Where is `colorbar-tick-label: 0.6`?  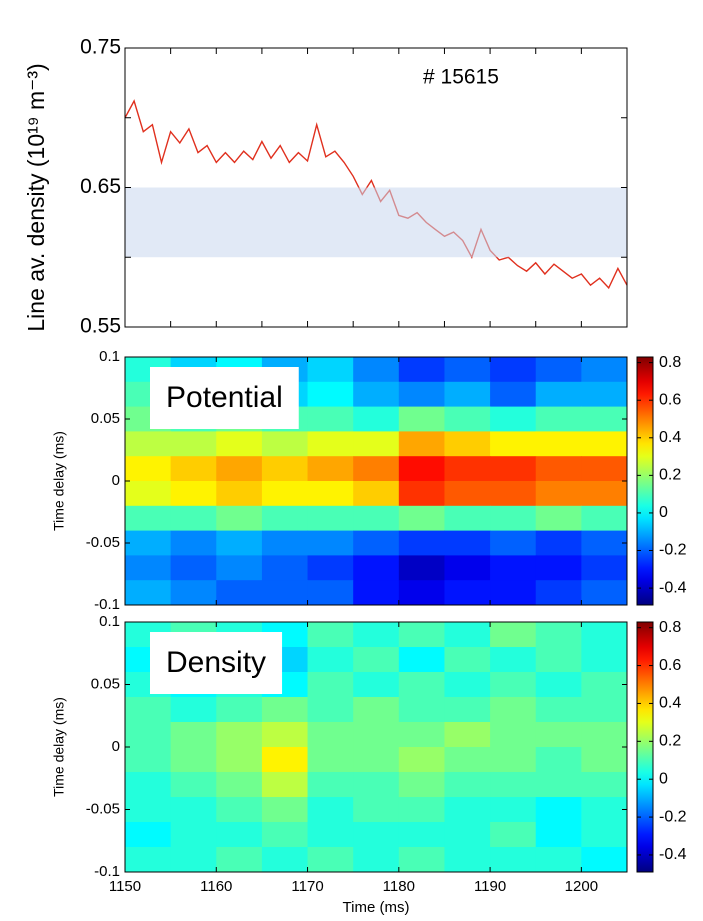
colorbar-tick-label: 0.6 is located at coordinates (670, 399).